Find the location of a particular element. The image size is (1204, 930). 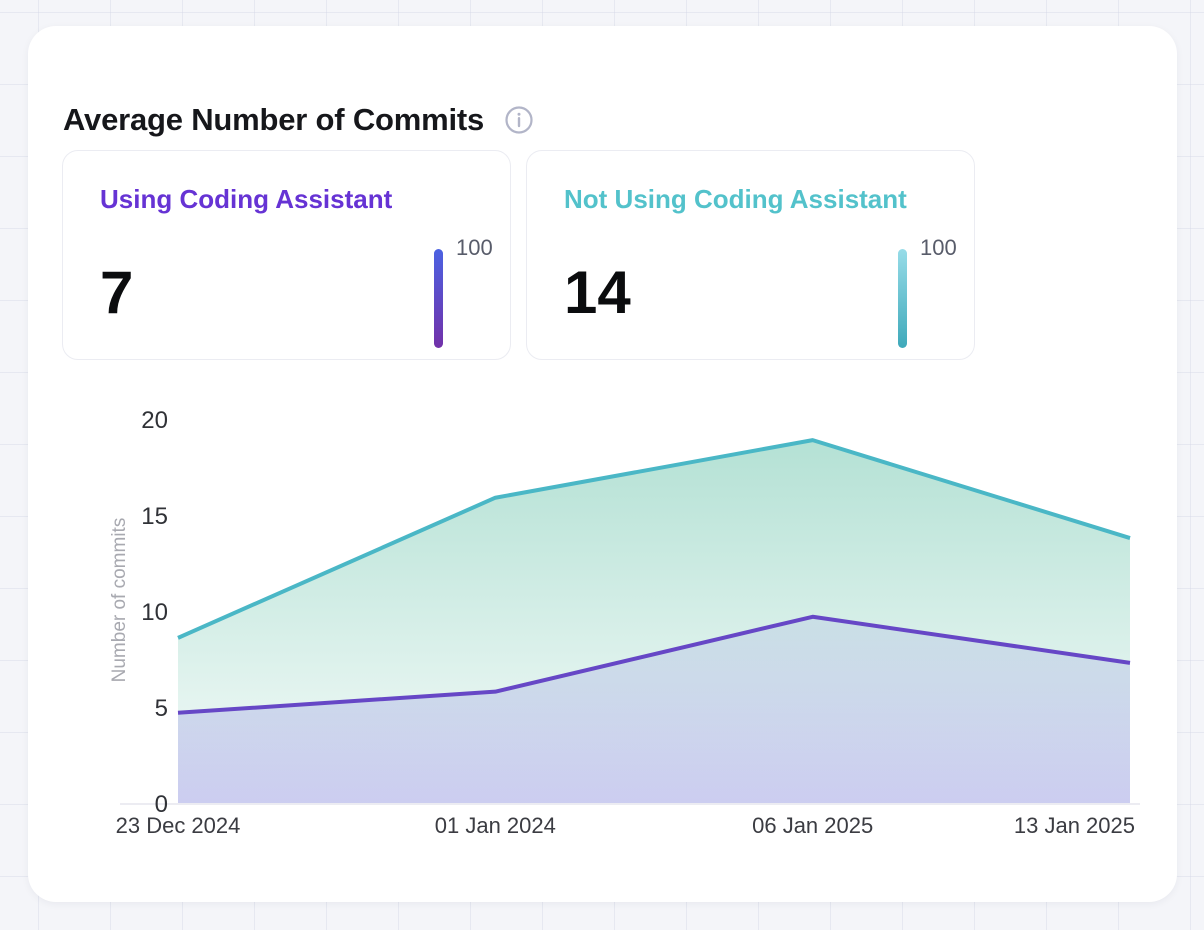

stat-card-using-assistant: Using Coding Assistant 7 100 is located at coordinates (286, 255).